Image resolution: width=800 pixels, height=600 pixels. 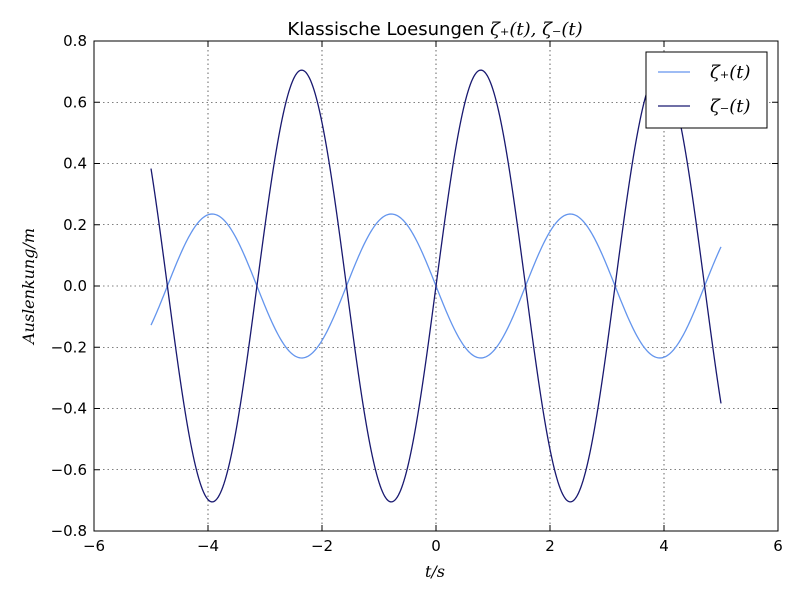 I want to click on y-tick-label: 0.2, so click(x=75, y=225).